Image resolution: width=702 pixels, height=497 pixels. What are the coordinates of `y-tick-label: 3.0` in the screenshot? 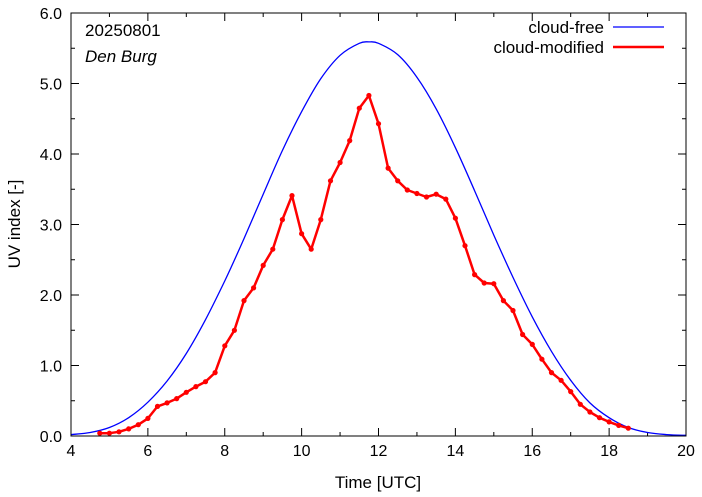 It's located at (51, 226).